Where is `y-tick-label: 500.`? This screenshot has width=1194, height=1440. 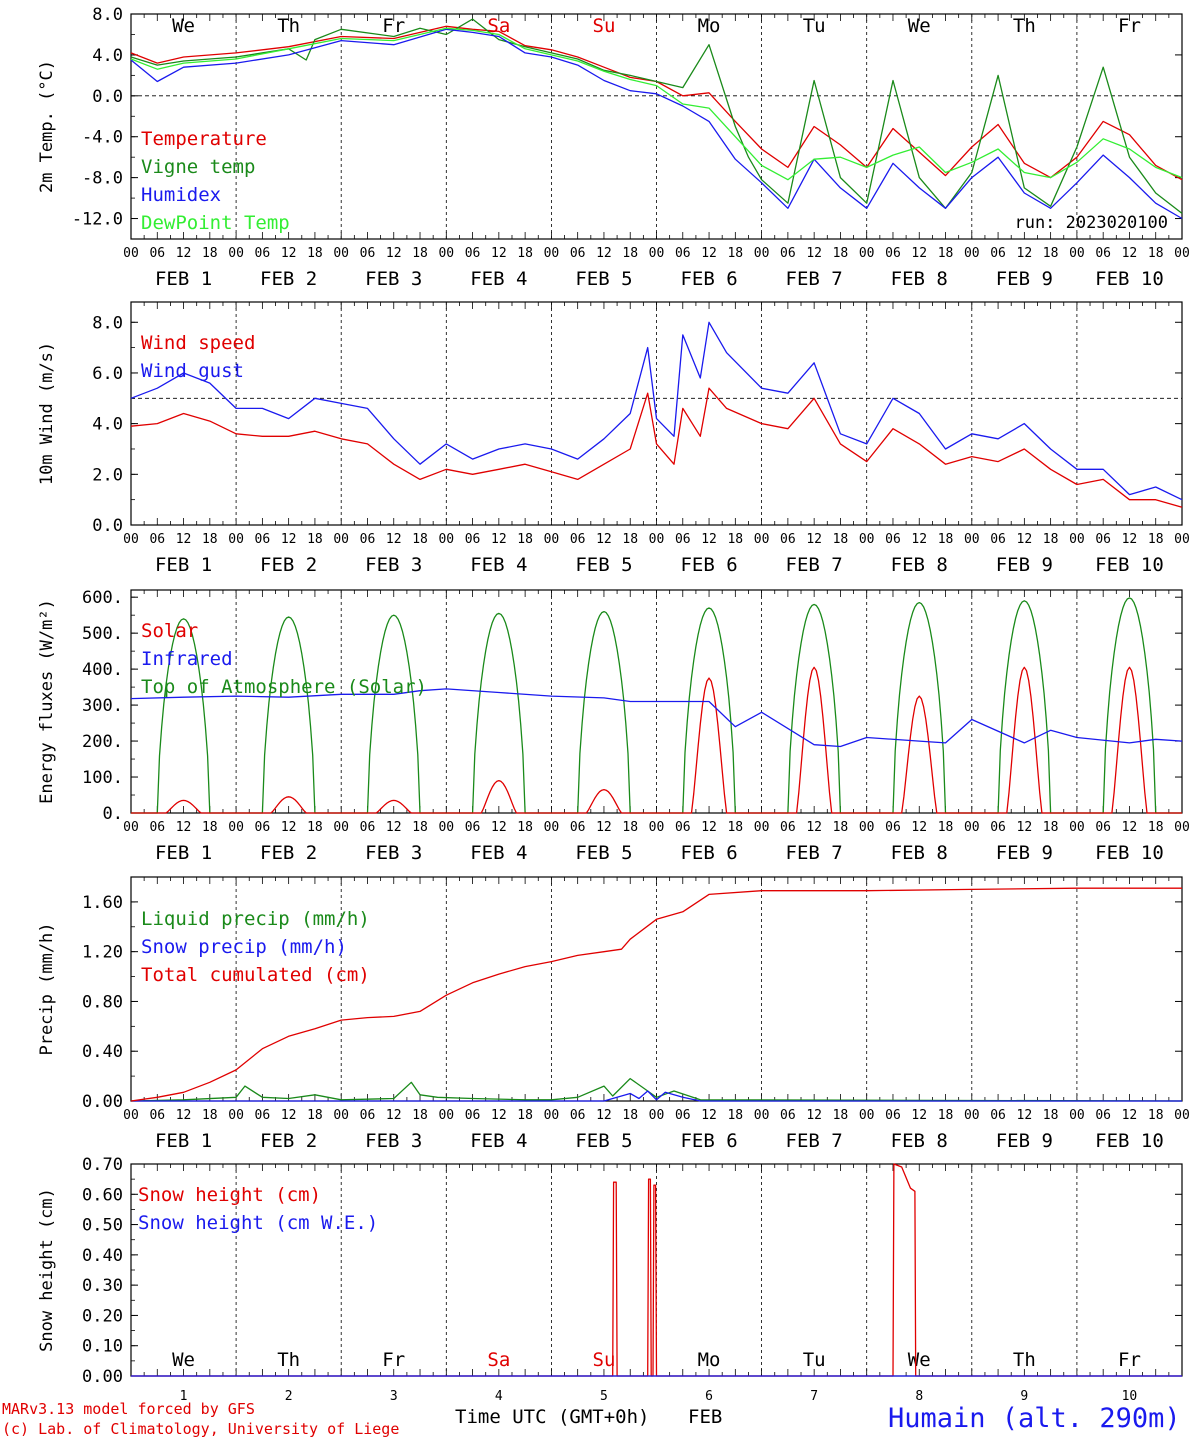 y-tick-label: 500. is located at coordinates (102, 634).